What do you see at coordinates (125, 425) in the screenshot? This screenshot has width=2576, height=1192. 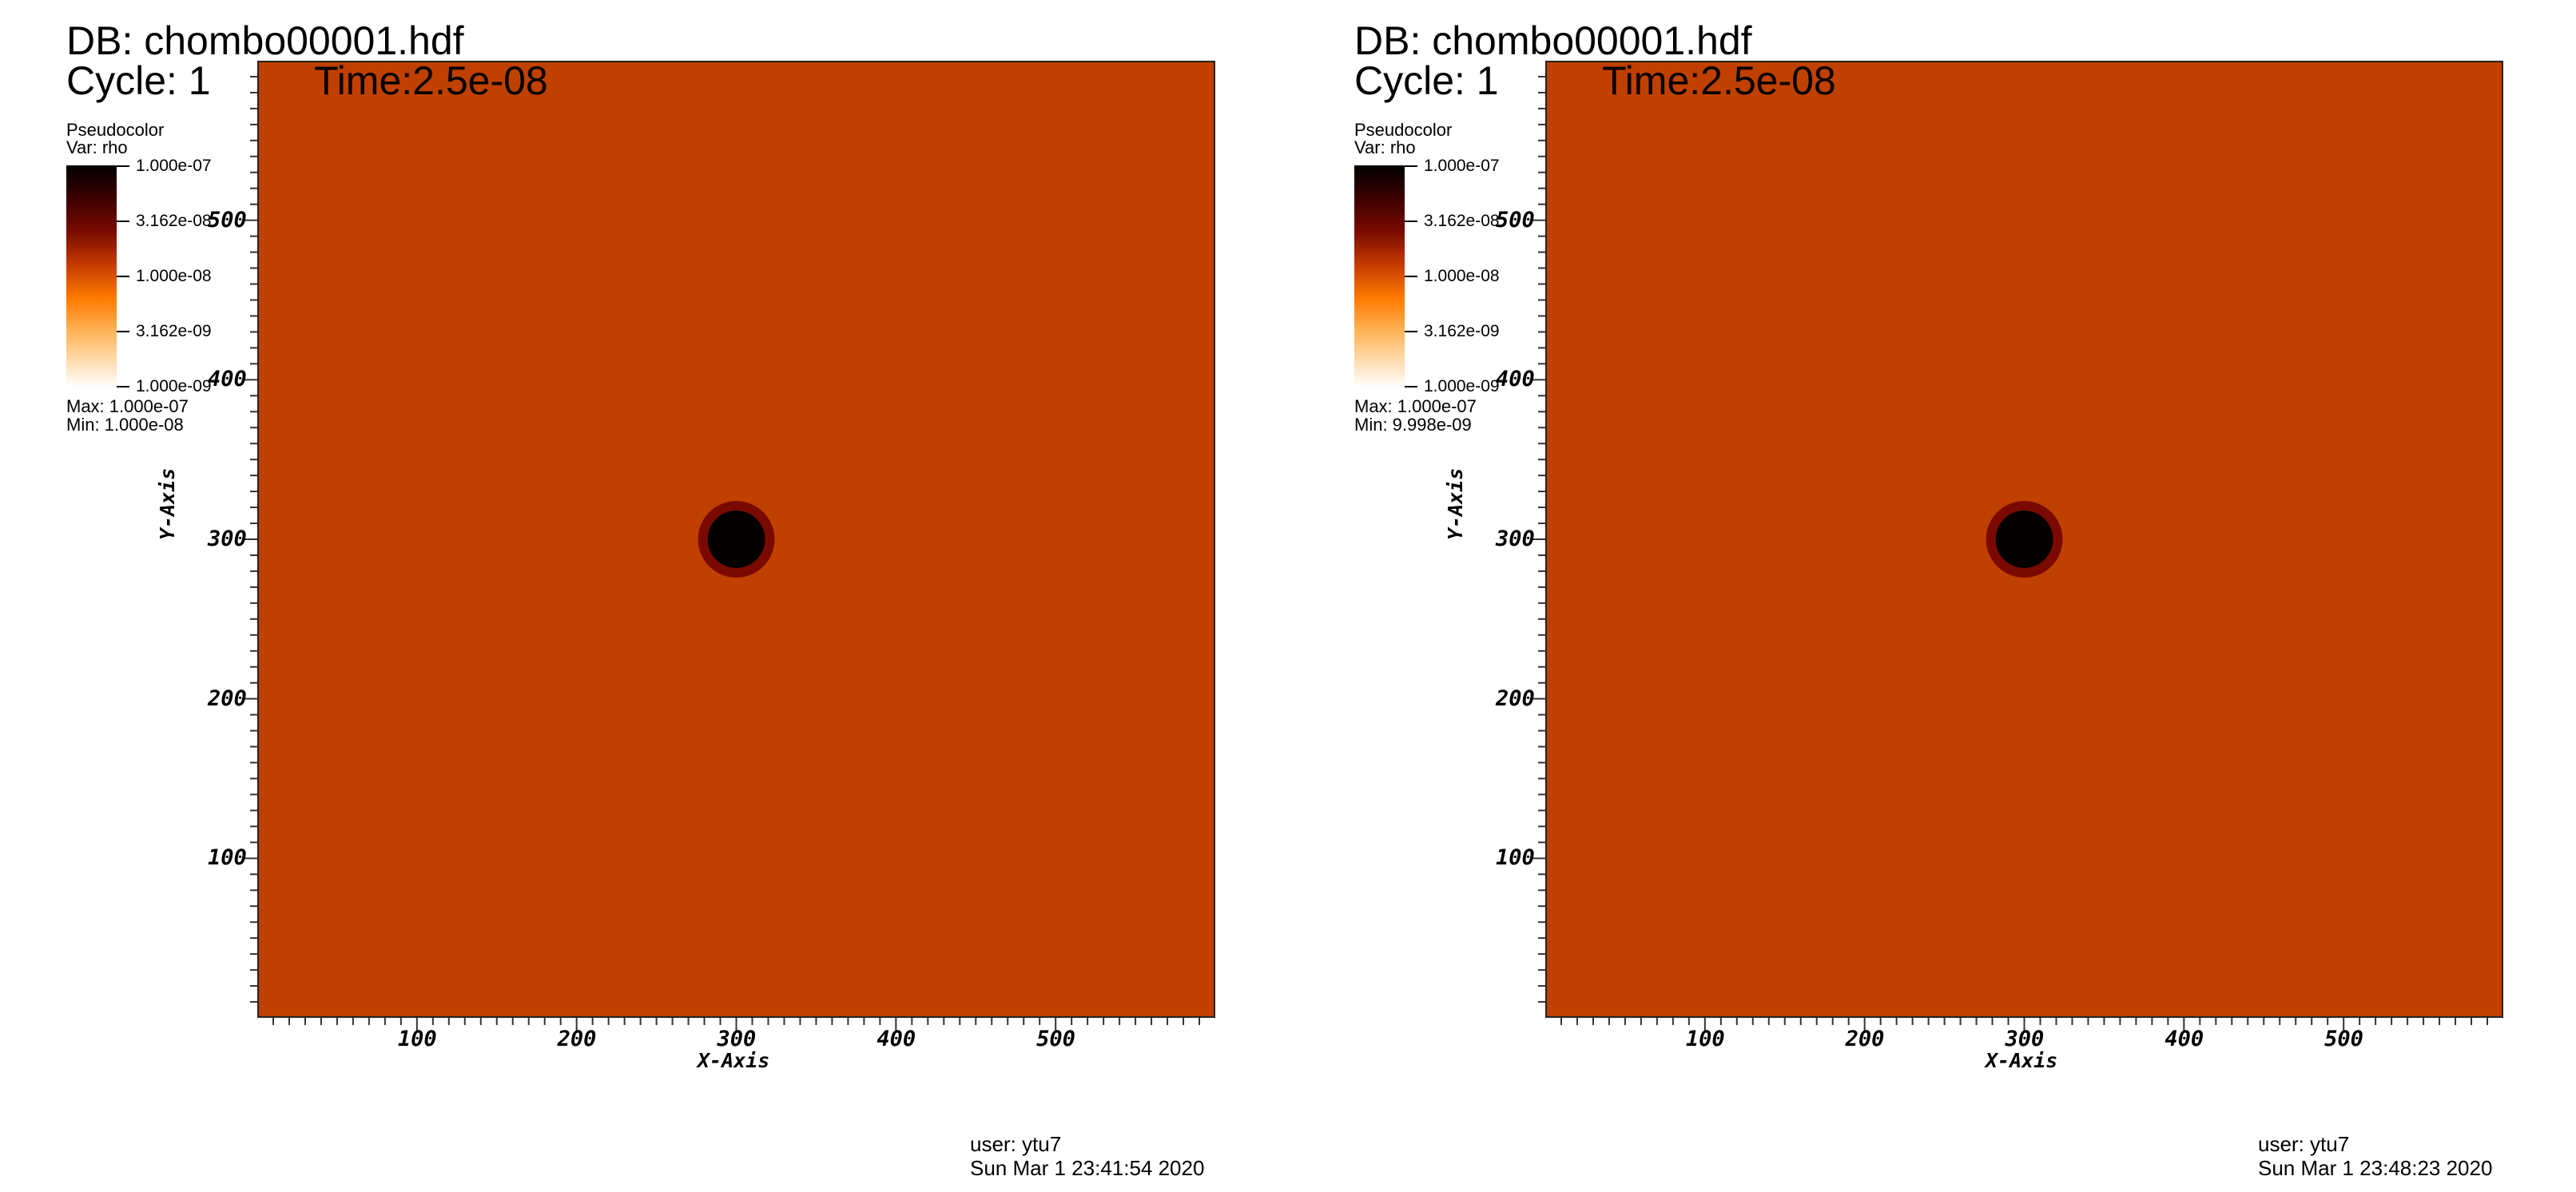 I see `legend-min: Min: 1.000e-08` at bounding box center [125, 425].